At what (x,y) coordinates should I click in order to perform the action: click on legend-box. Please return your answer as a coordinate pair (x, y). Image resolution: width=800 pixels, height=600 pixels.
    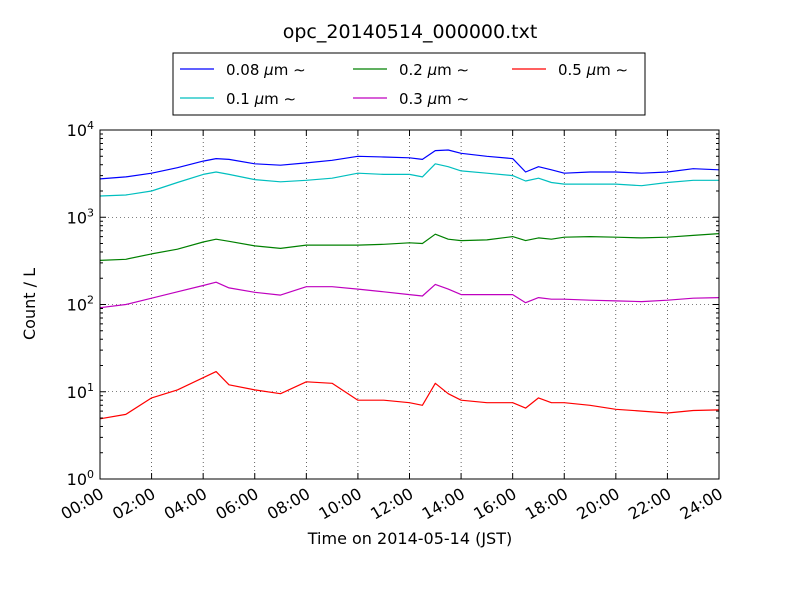
    Looking at the image, I should click on (409, 84).